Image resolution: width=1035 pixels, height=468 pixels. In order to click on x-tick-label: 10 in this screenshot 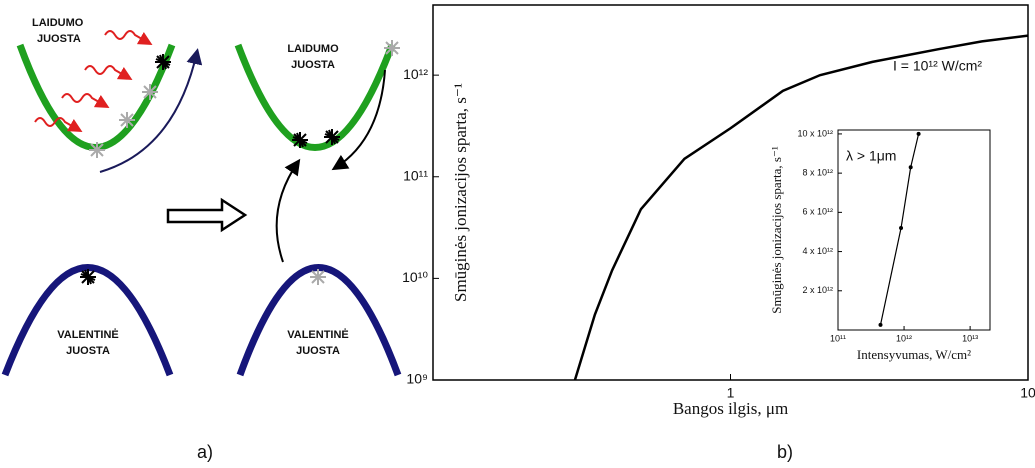, I will do `click(1027, 393)`.